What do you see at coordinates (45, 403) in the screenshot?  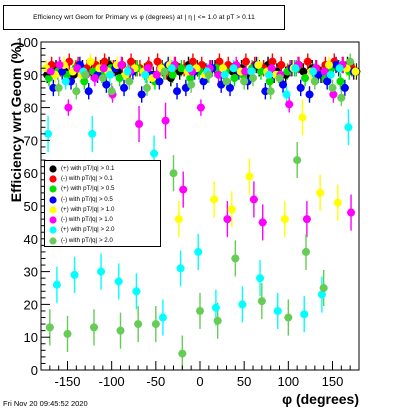 I see `timestamp: Fri Nov 20 09:45:52 2020` at bounding box center [45, 403].